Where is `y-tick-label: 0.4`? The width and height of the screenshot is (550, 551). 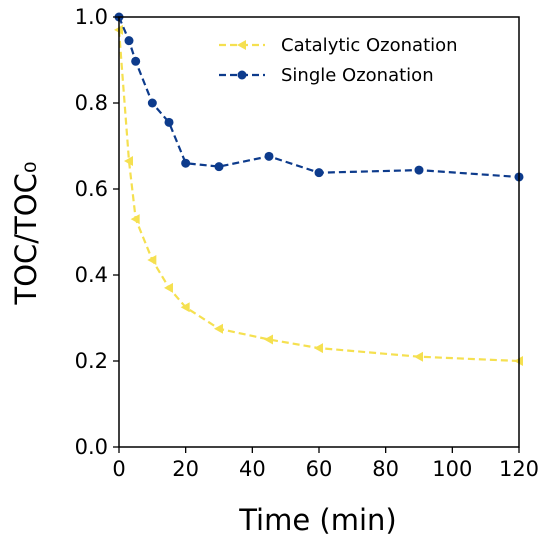 y-tick-label: 0.4 is located at coordinates (91, 275).